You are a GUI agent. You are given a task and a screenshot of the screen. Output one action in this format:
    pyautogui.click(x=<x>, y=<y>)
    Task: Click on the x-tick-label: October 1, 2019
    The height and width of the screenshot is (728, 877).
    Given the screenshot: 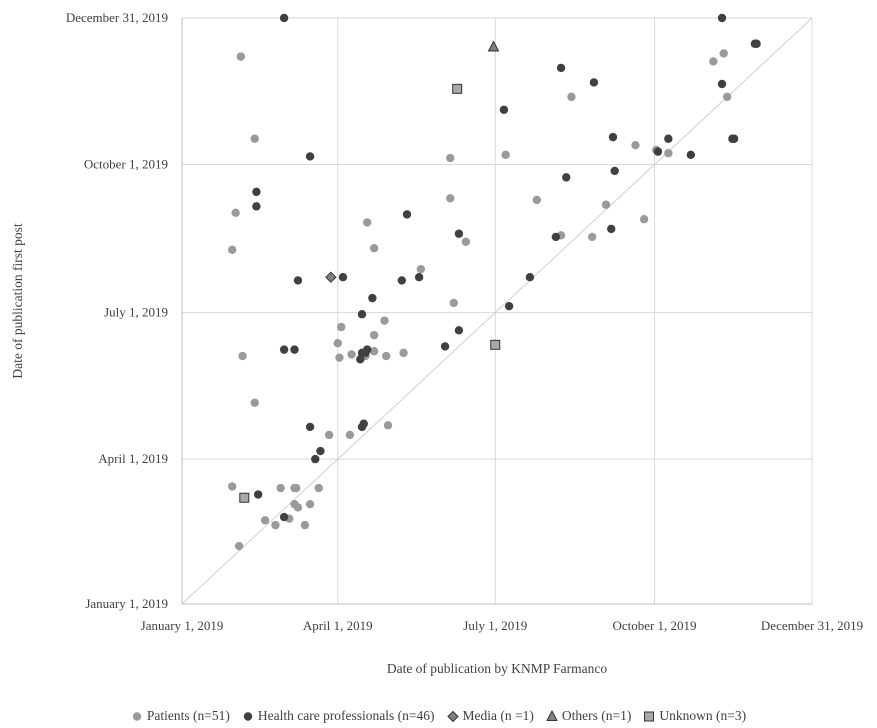 What is the action you would take?
    pyautogui.click(x=654, y=625)
    